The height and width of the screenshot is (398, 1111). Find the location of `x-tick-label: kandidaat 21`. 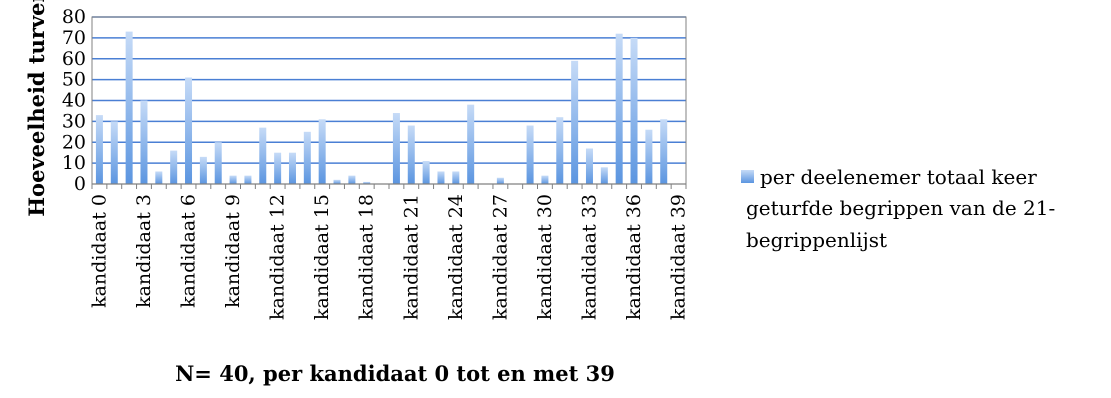

x-tick-label: kandidaat 21 is located at coordinates (411, 257).